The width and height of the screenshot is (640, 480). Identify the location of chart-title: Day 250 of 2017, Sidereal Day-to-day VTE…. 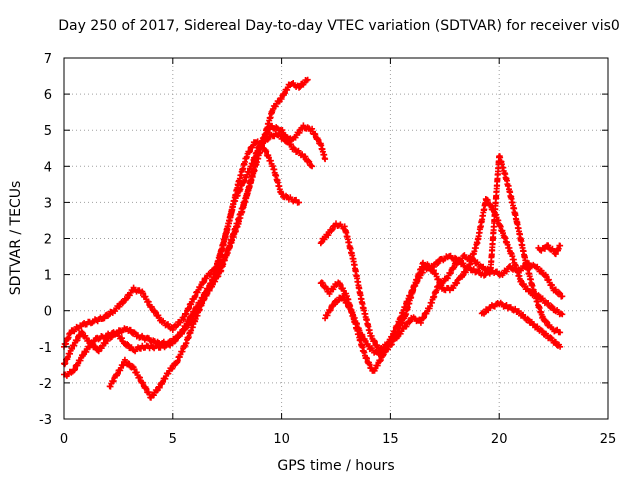
(339, 26).